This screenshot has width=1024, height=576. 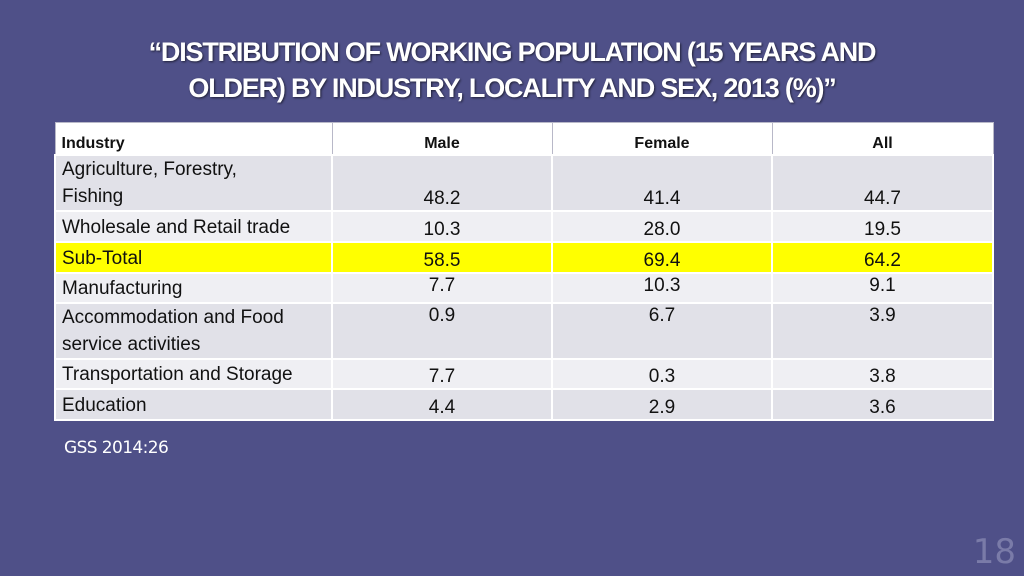 What do you see at coordinates (882, 288) in the screenshot?
I see `all-value: 9.1` at bounding box center [882, 288].